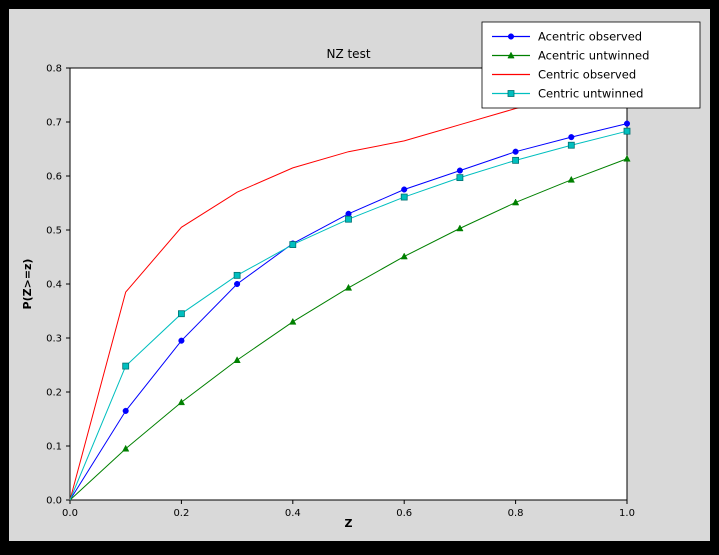 The image size is (719, 555). I want to click on chart-title: NZ test, so click(348, 54).